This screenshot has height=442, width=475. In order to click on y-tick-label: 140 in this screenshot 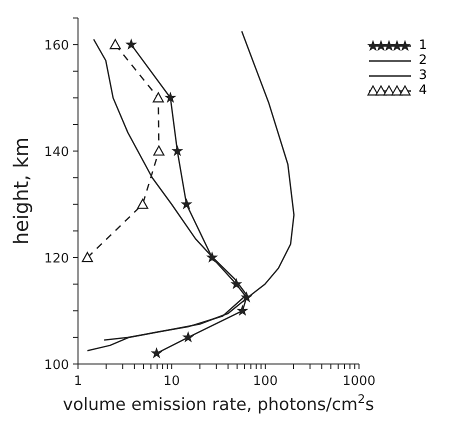, I will do `click(56, 152)`.